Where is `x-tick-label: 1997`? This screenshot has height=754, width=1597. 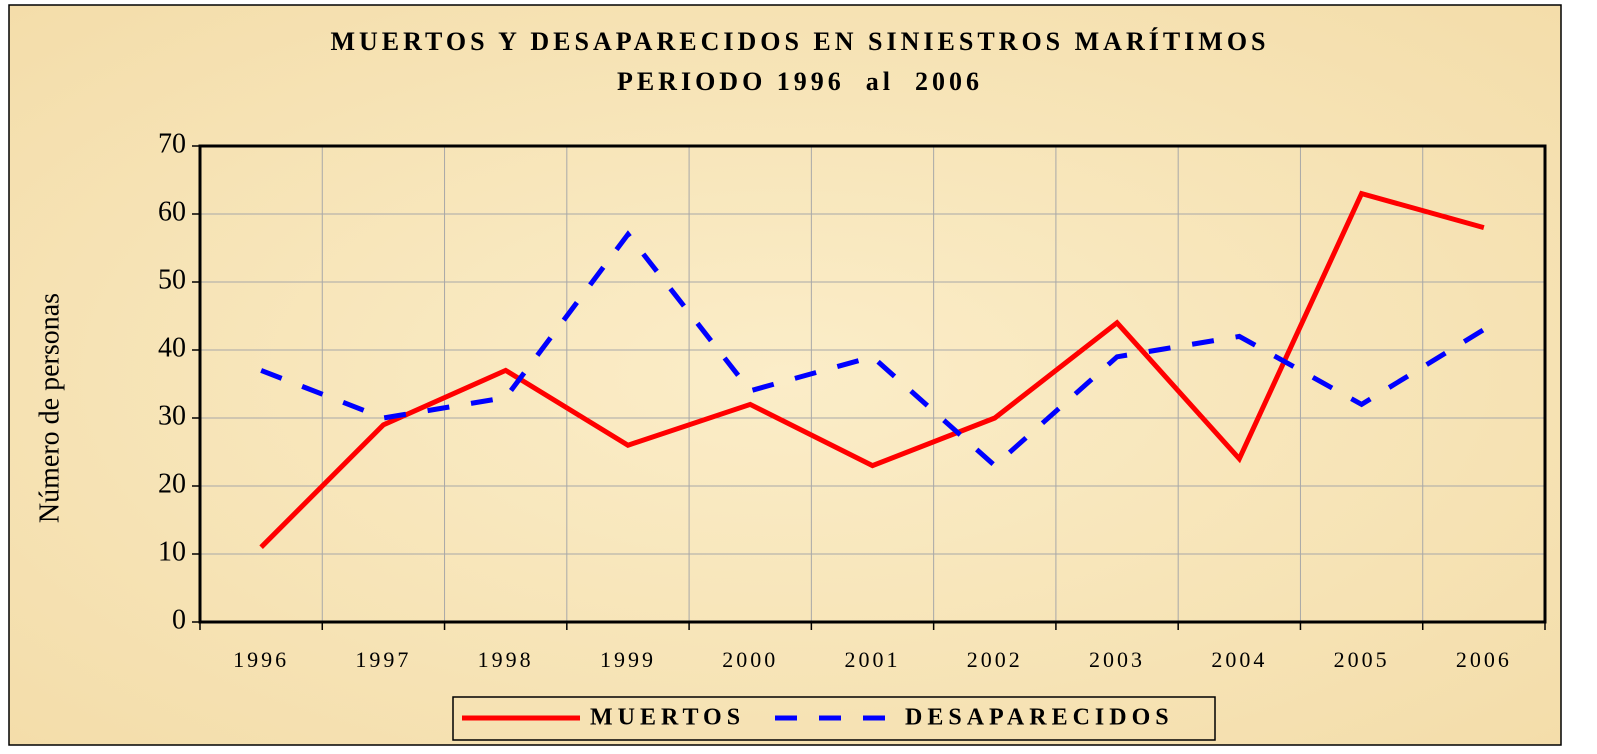
x-tick-label: 1997 is located at coordinates (383, 659).